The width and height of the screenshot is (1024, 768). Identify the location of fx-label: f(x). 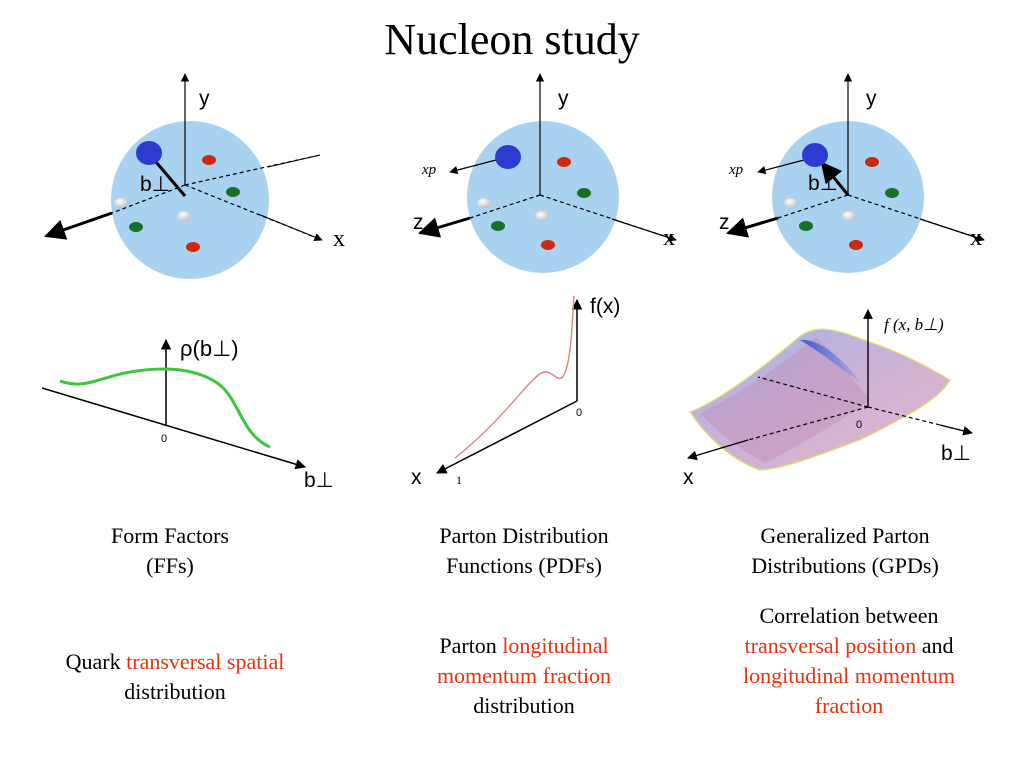
(605, 306).